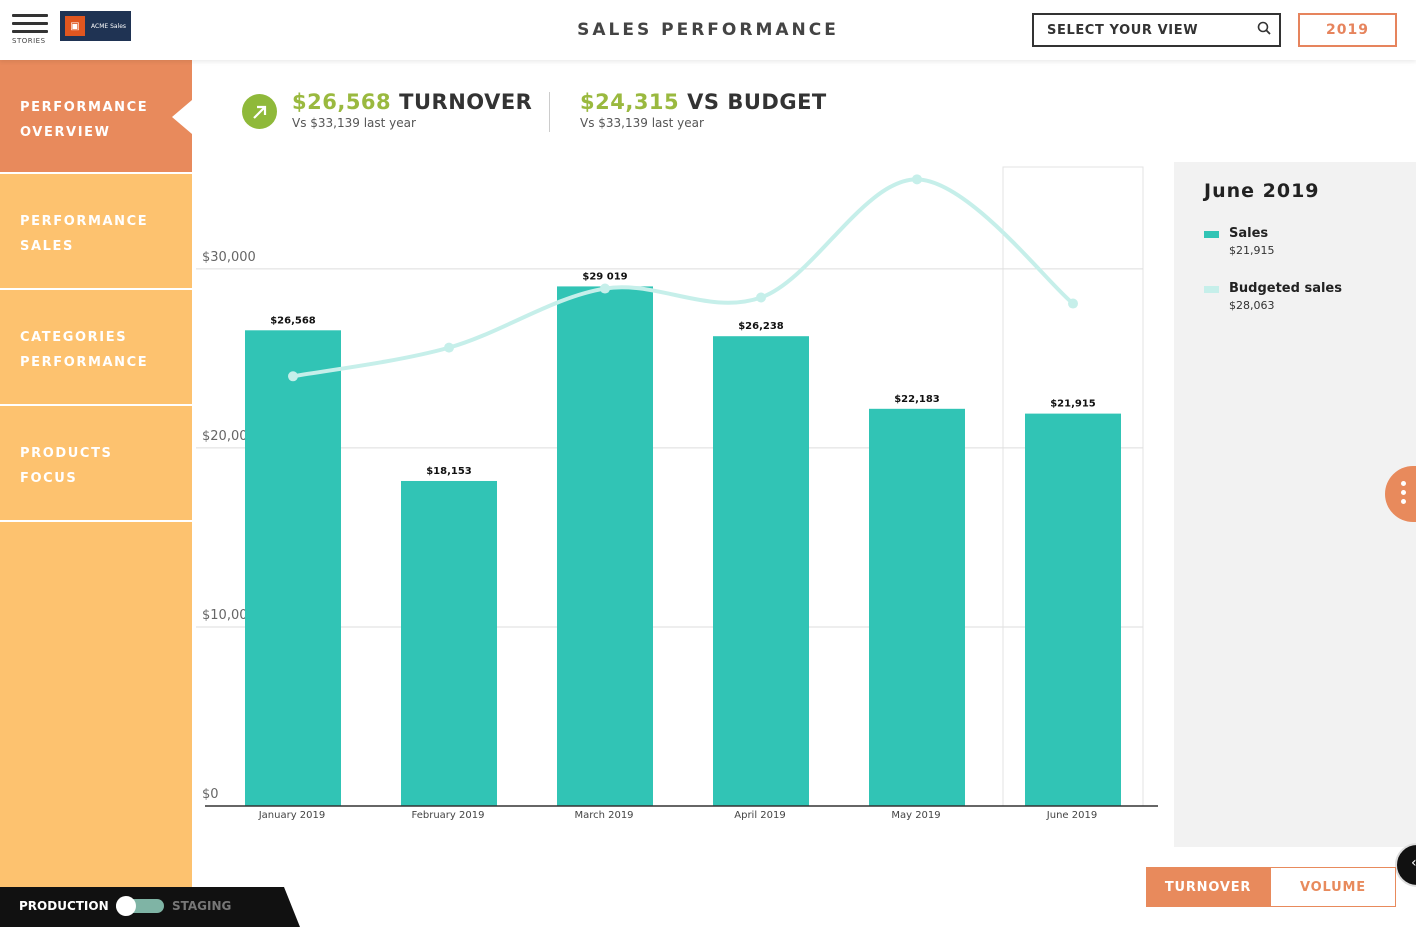 This screenshot has height=927, width=1416. Describe the element at coordinates (1071, 815) in the screenshot. I see `x-tick-label: June 2019` at that location.